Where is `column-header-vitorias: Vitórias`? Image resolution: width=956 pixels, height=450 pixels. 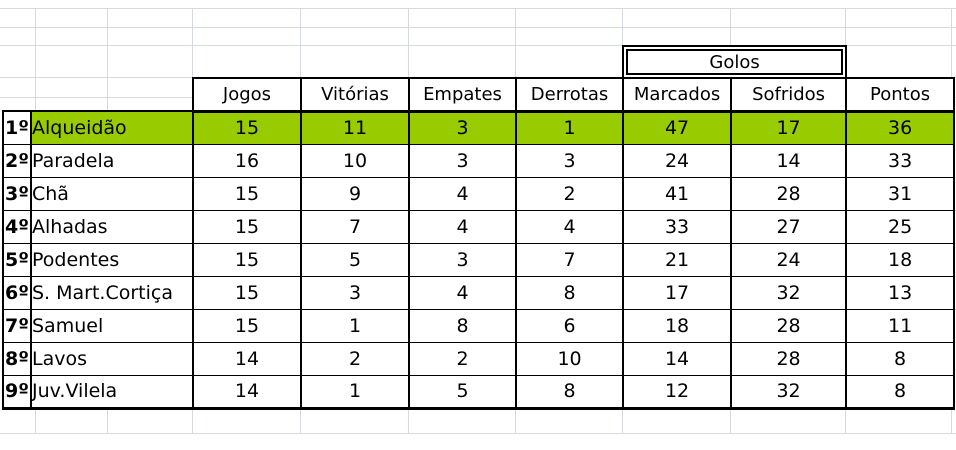 column-header-vitorias: Vitórias is located at coordinates (355, 95).